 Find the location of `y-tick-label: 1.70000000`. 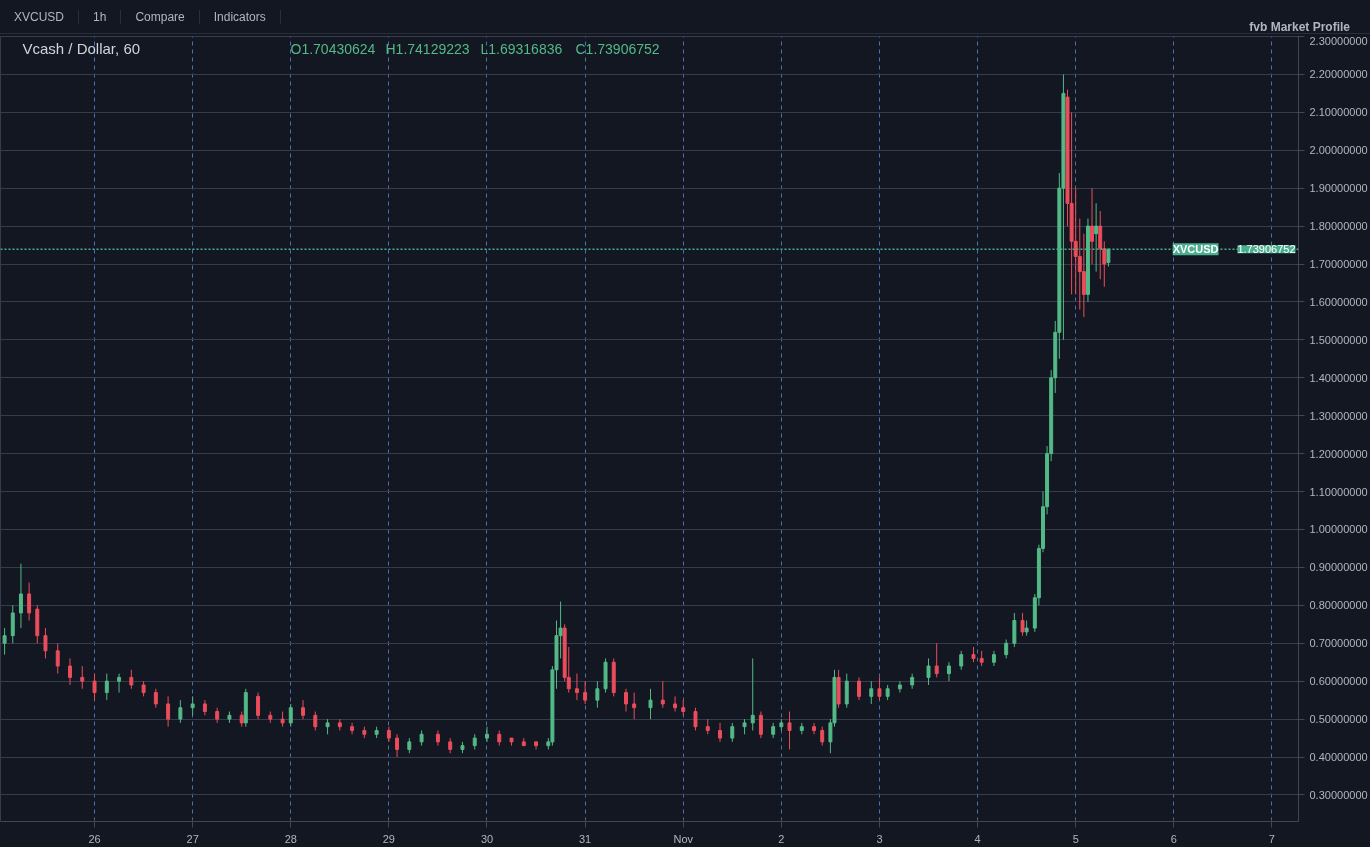

y-tick-label: 1.70000000 is located at coordinates (1338, 264).